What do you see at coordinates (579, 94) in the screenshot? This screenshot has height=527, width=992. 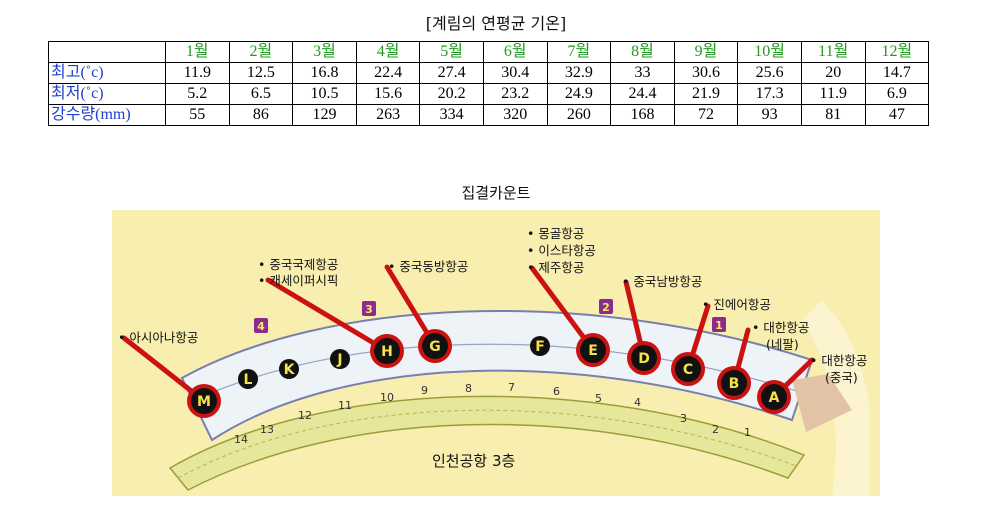 I see `table-cell: 24.9` at bounding box center [579, 94].